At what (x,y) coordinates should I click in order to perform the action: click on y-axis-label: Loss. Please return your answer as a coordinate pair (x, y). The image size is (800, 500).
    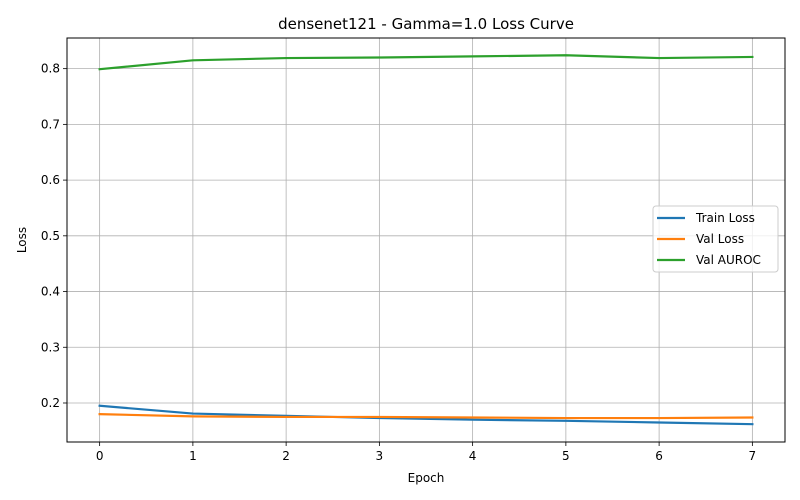
    Looking at the image, I should click on (22, 240).